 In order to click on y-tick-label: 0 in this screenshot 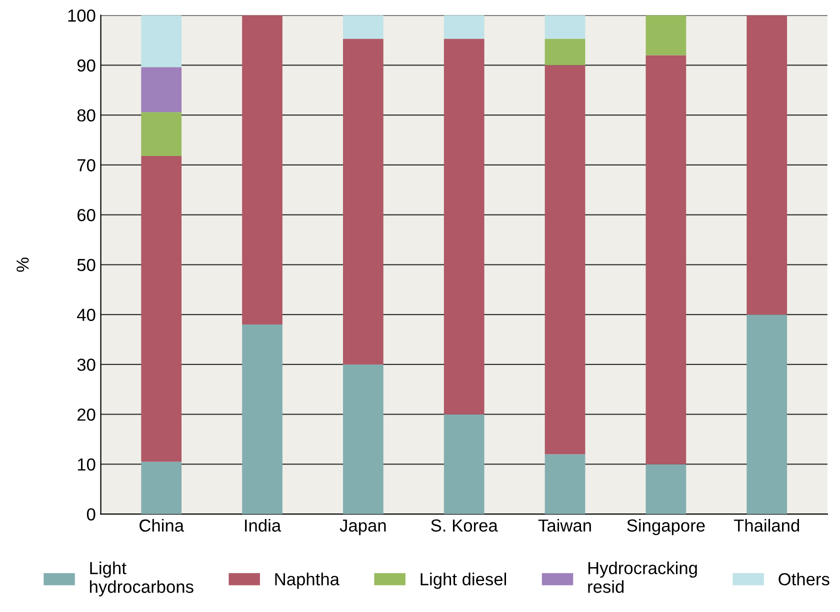, I will do `click(91, 514)`.